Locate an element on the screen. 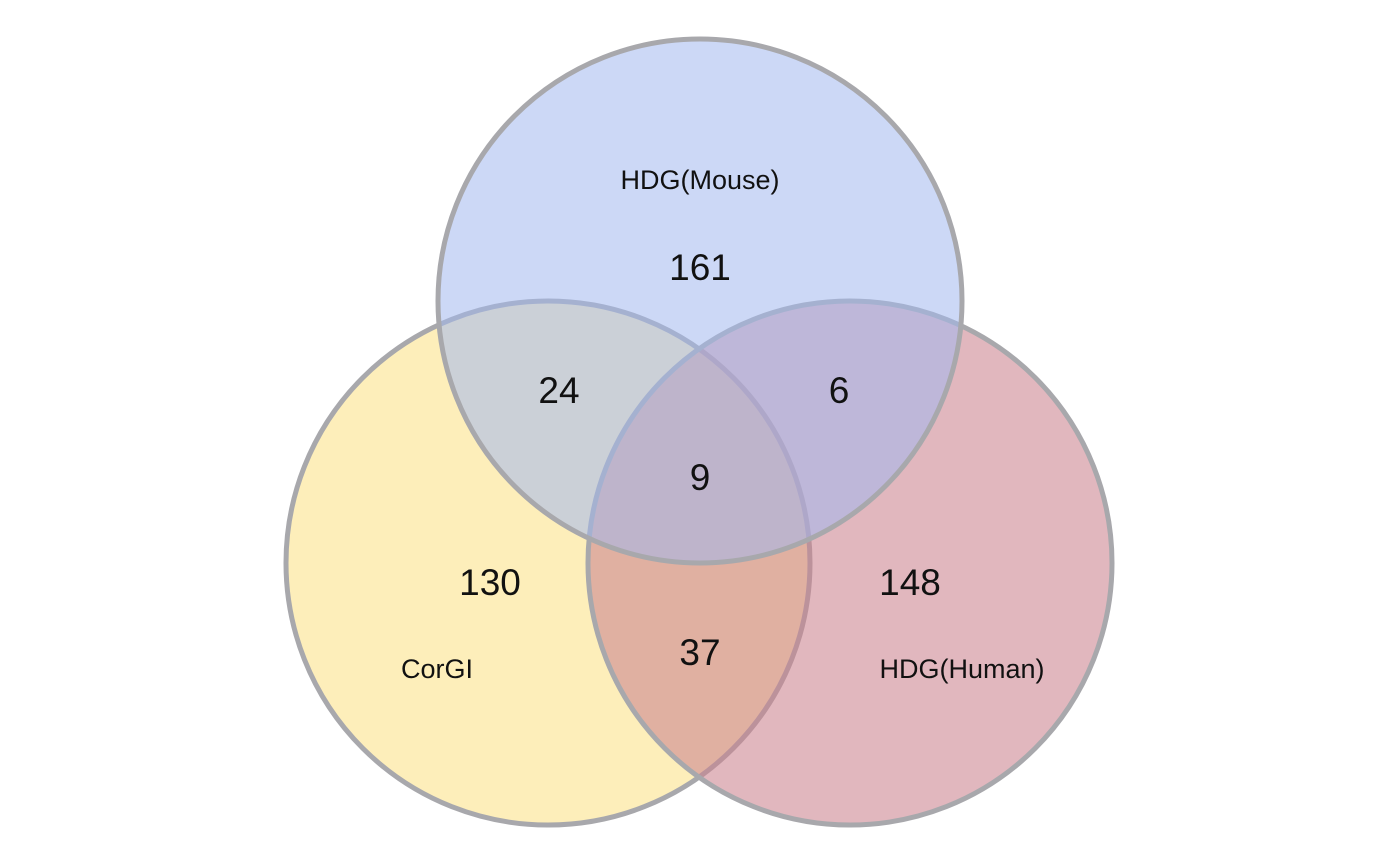 Image resolution: width=1400 pixels, height=865 pixels. set-label-human: HDG(Human) is located at coordinates (961, 669).